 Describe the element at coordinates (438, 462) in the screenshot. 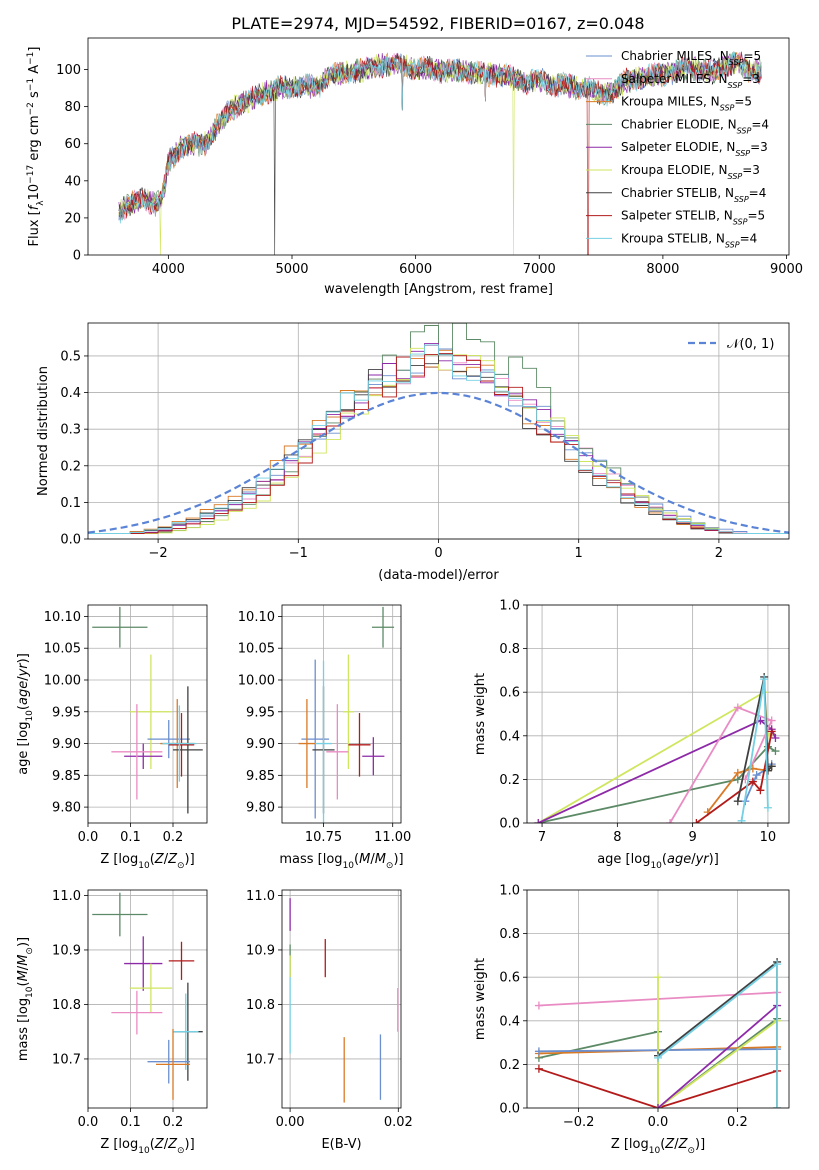

I see `normal-curve` at that location.